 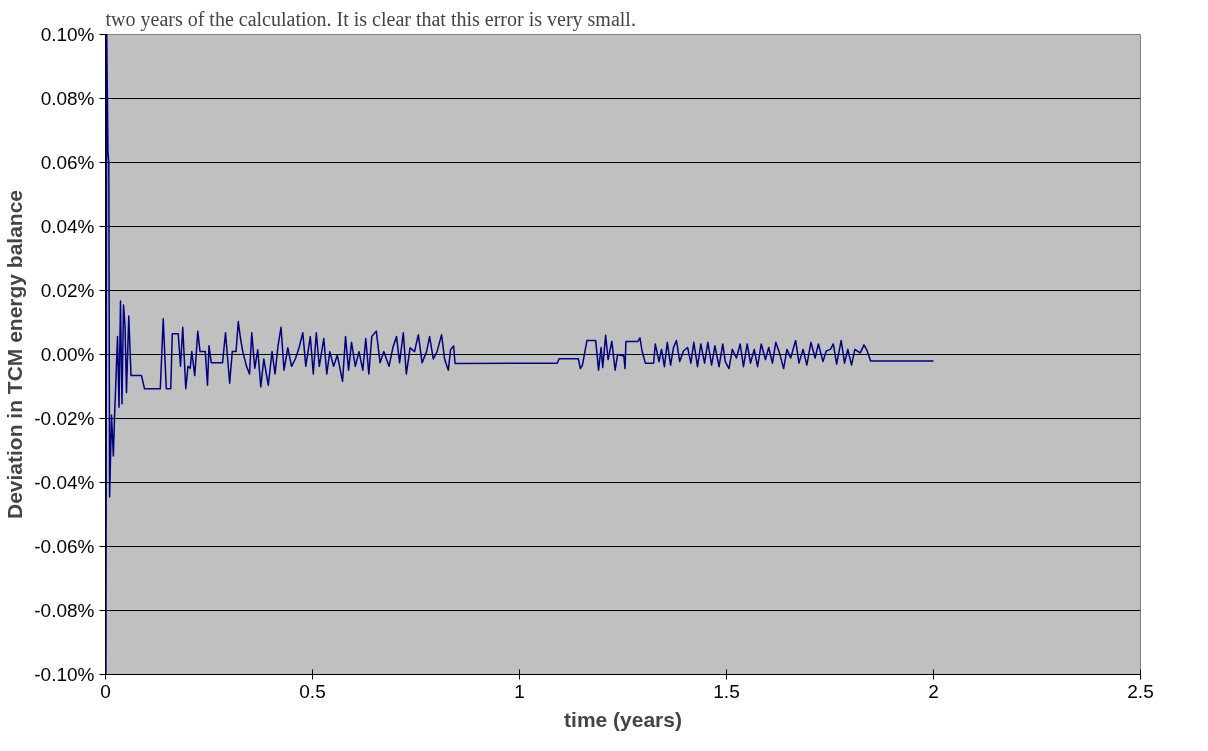 I want to click on y-tick-label: 0.10%, so click(x=67, y=34).